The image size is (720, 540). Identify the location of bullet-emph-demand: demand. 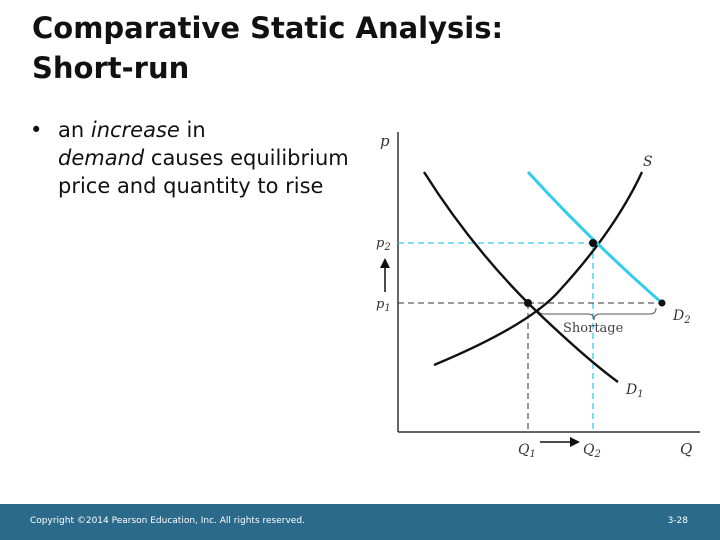
(101, 158).